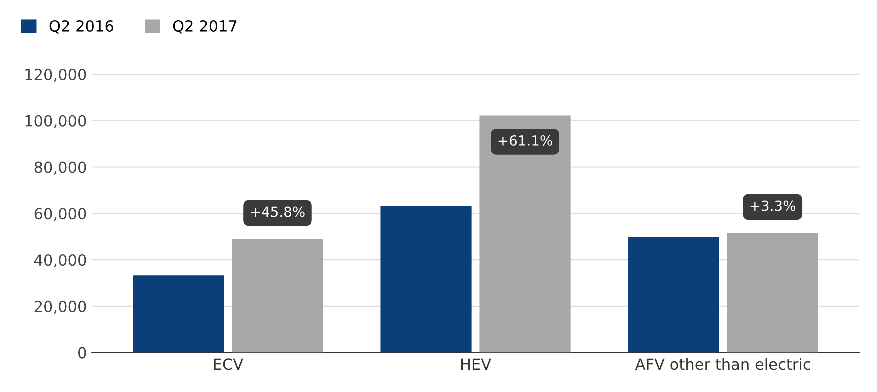 The width and height of the screenshot is (877, 392). Describe the element at coordinates (205, 27) in the screenshot. I see `legend-label: Q2 2017` at that location.